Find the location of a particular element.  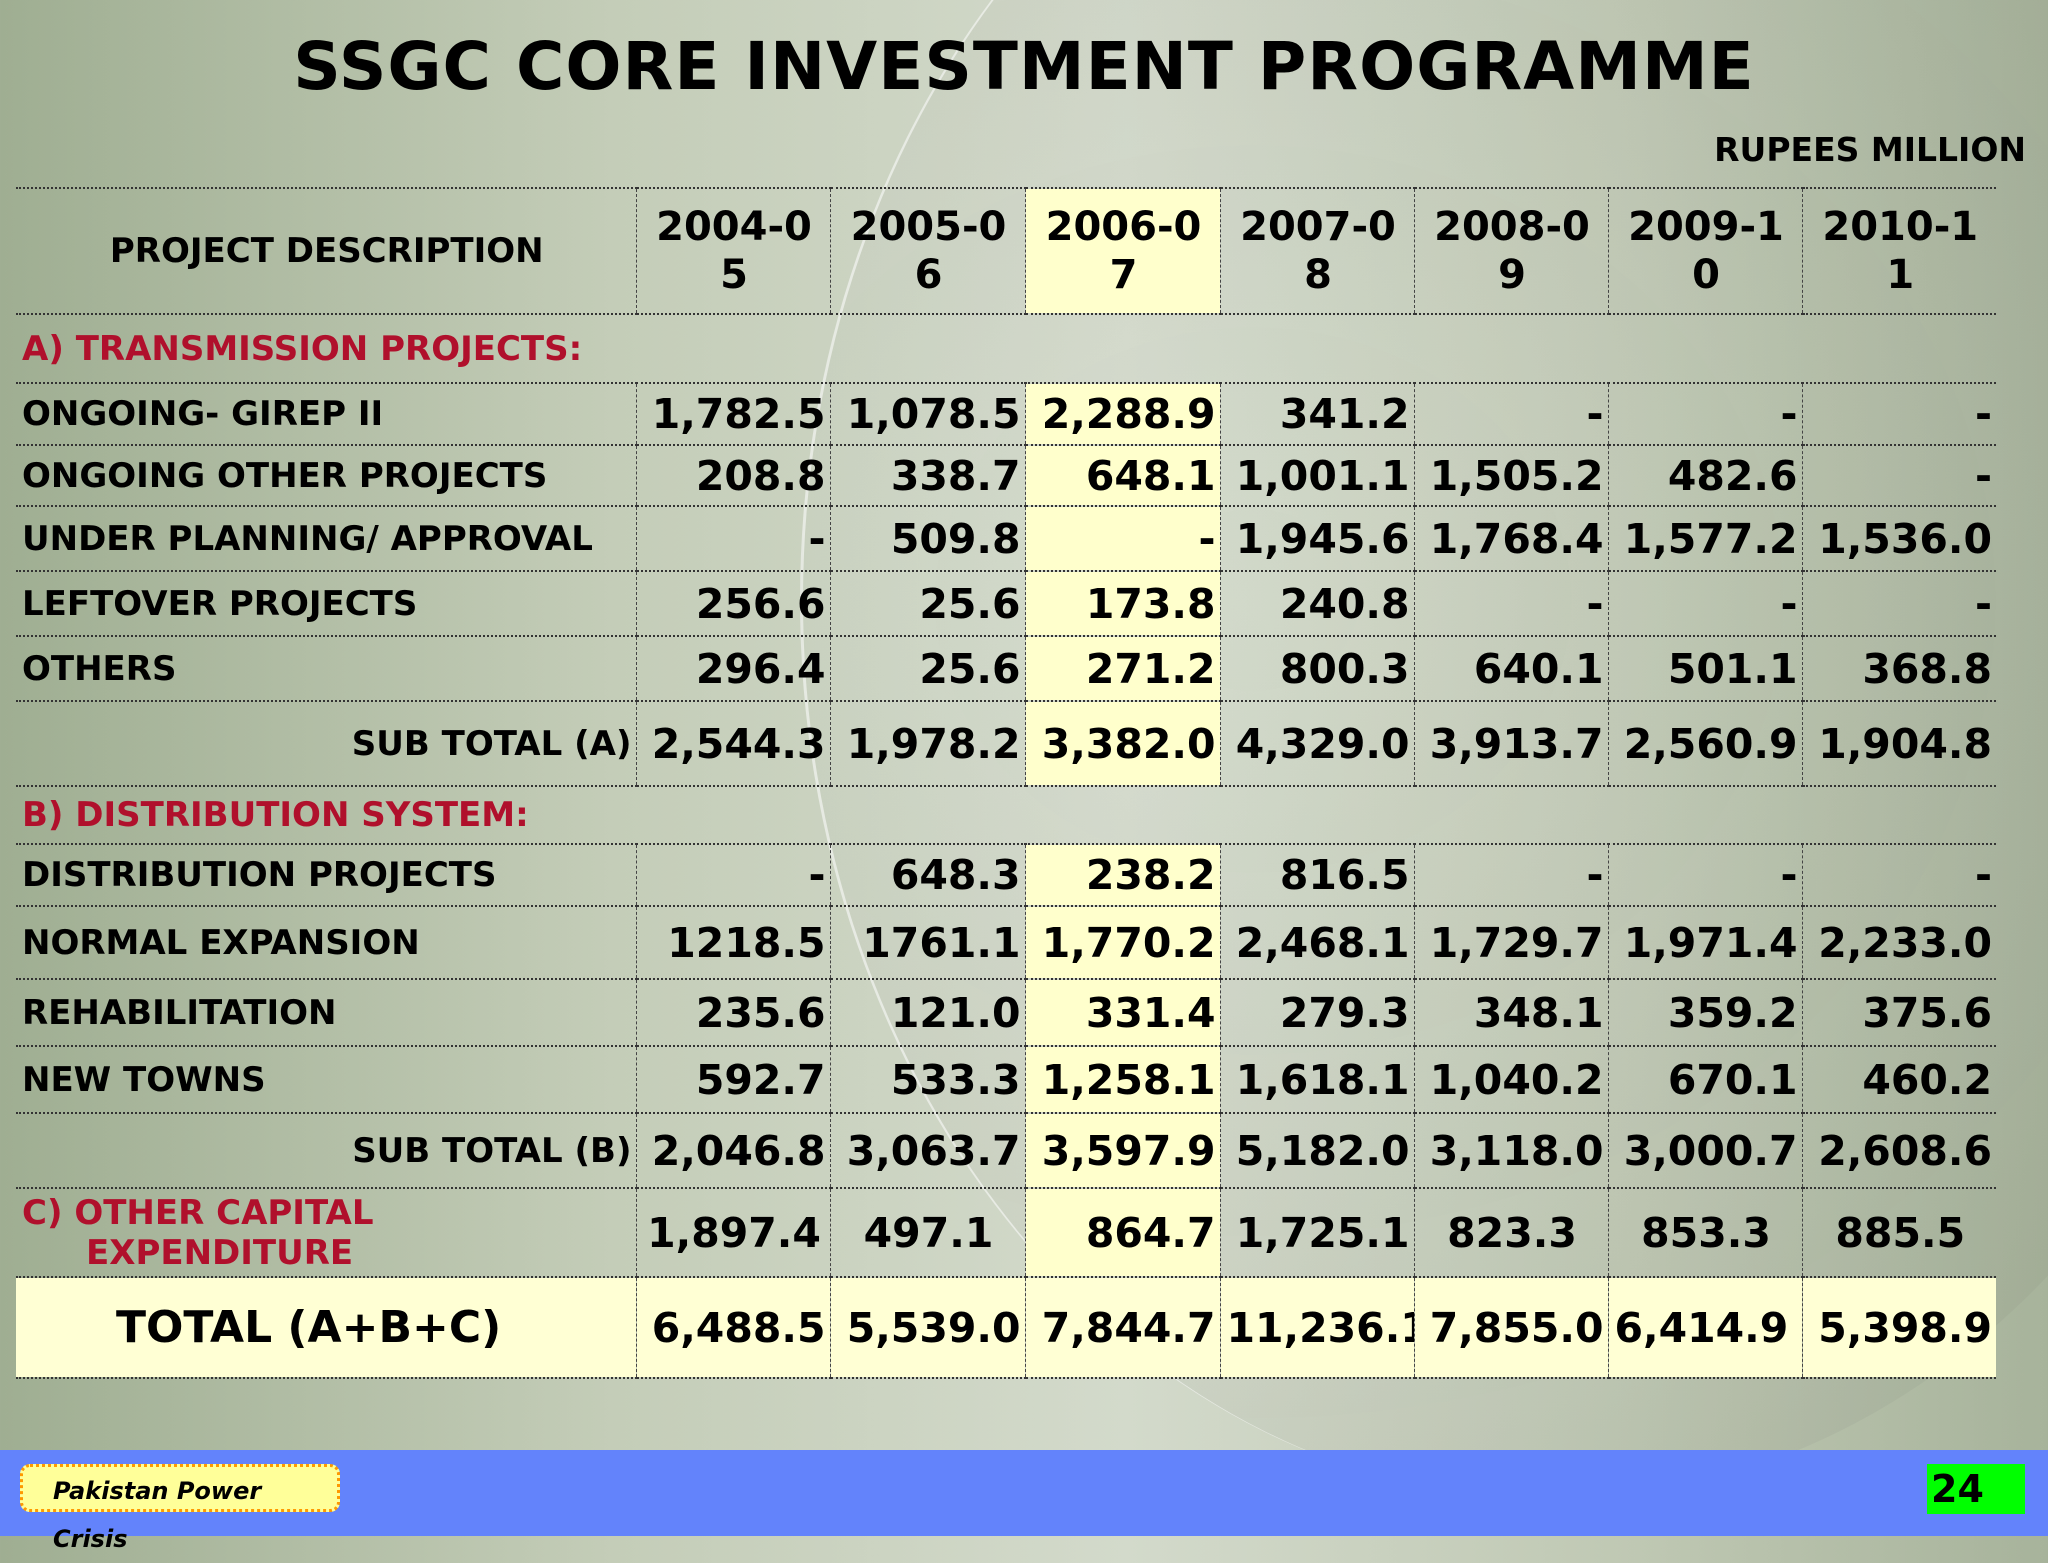

cell-value: 2,288.9 is located at coordinates (1122, 414).